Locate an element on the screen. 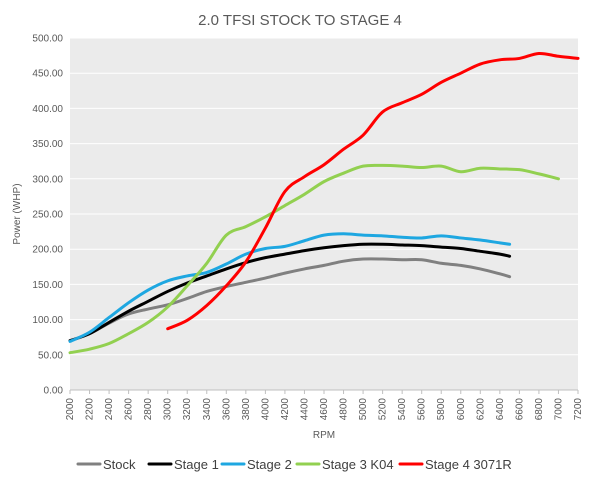 This screenshot has width=600, height=482. y-tick-label: 100.00 is located at coordinates (47, 320).